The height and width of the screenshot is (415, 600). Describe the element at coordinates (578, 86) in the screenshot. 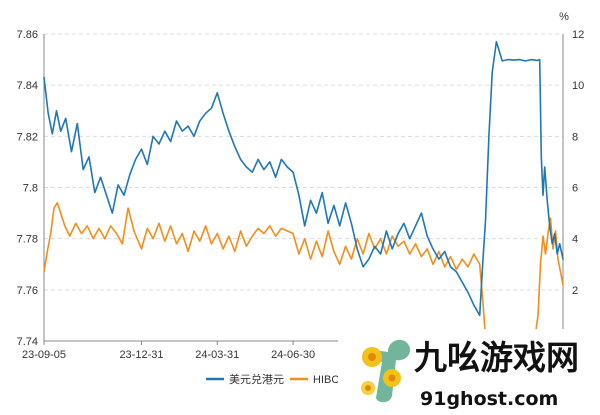

I see `y-right-tick-label: 10` at that location.